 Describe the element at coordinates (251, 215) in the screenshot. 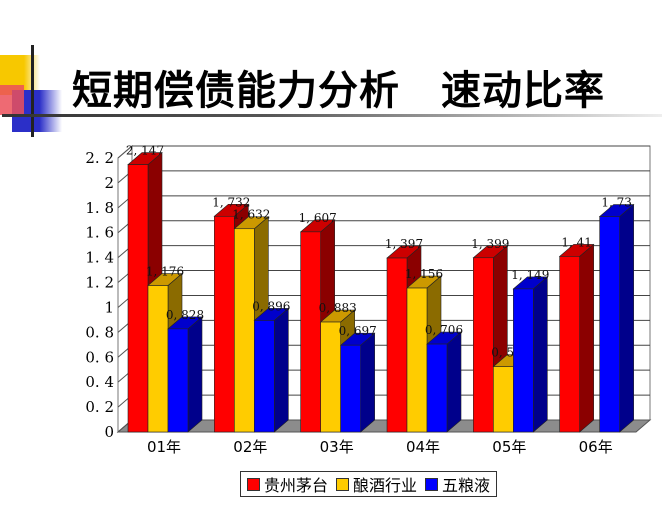

I see `data-label: 1, 632` at that location.